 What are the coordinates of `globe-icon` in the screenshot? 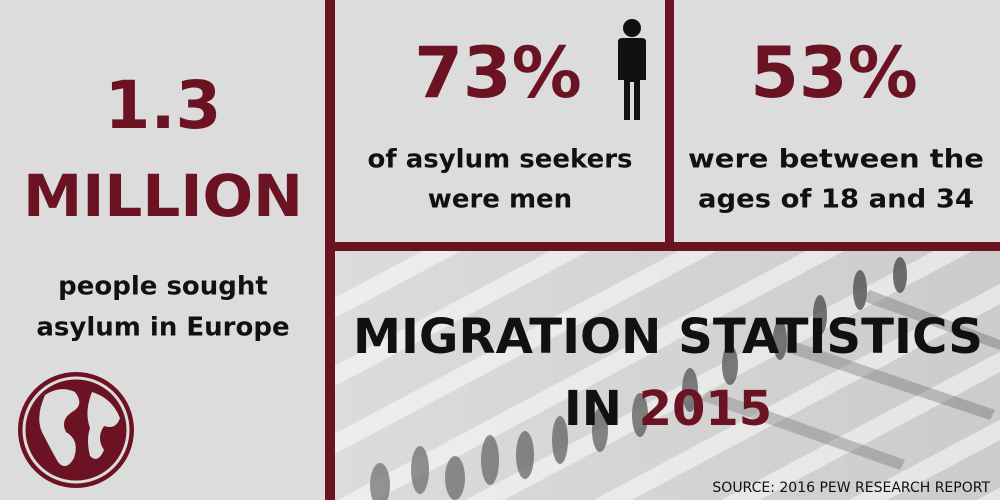 It's located at (76, 430).